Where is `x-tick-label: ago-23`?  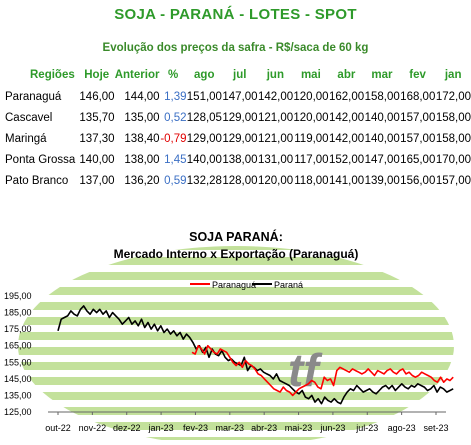
x-tick-label: ago-23 is located at coordinates (402, 428).